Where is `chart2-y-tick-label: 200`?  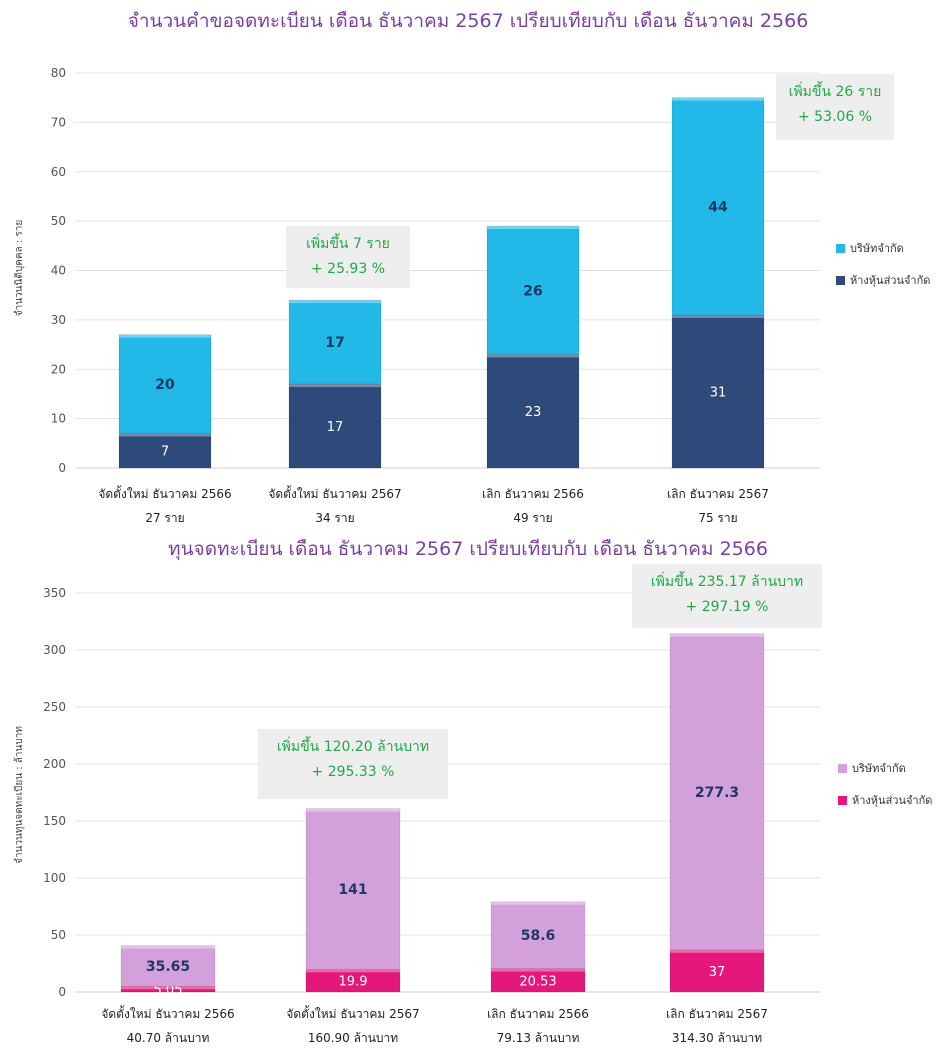 chart2-y-tick-label: 200 is located at coordinates (54, 764).